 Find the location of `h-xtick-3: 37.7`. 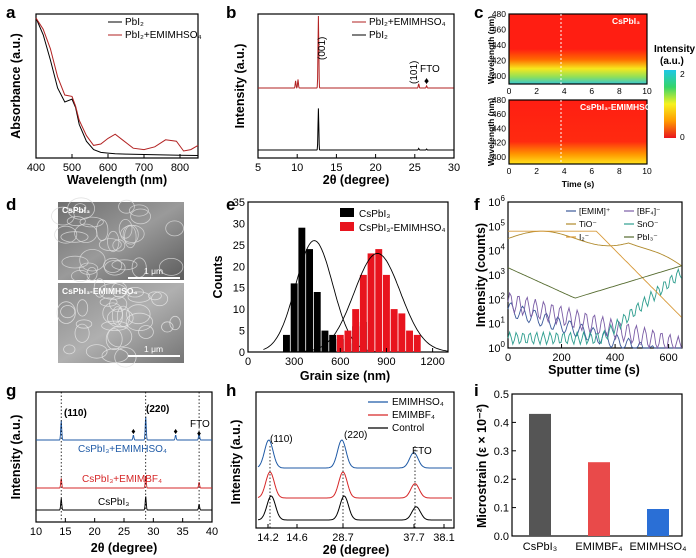

h-xtick-3: 37.7 is located at coordinates (413, 538).